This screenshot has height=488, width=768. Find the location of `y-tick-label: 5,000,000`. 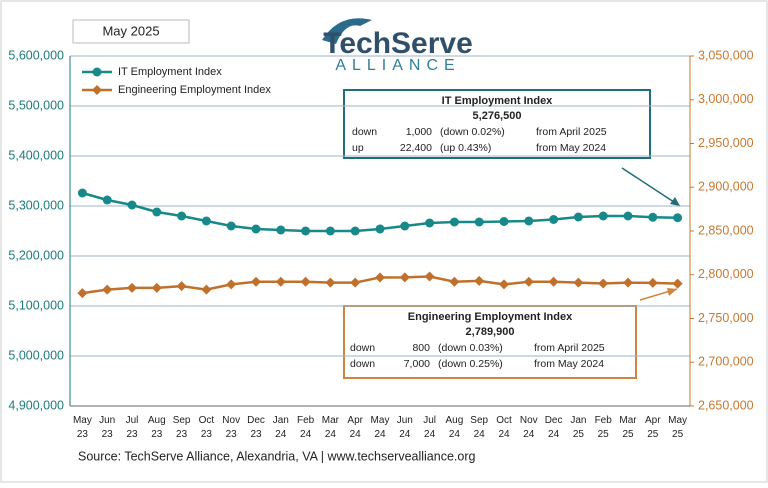

y-tick-label: 5,000,000 is located at coordinates (36, 355).